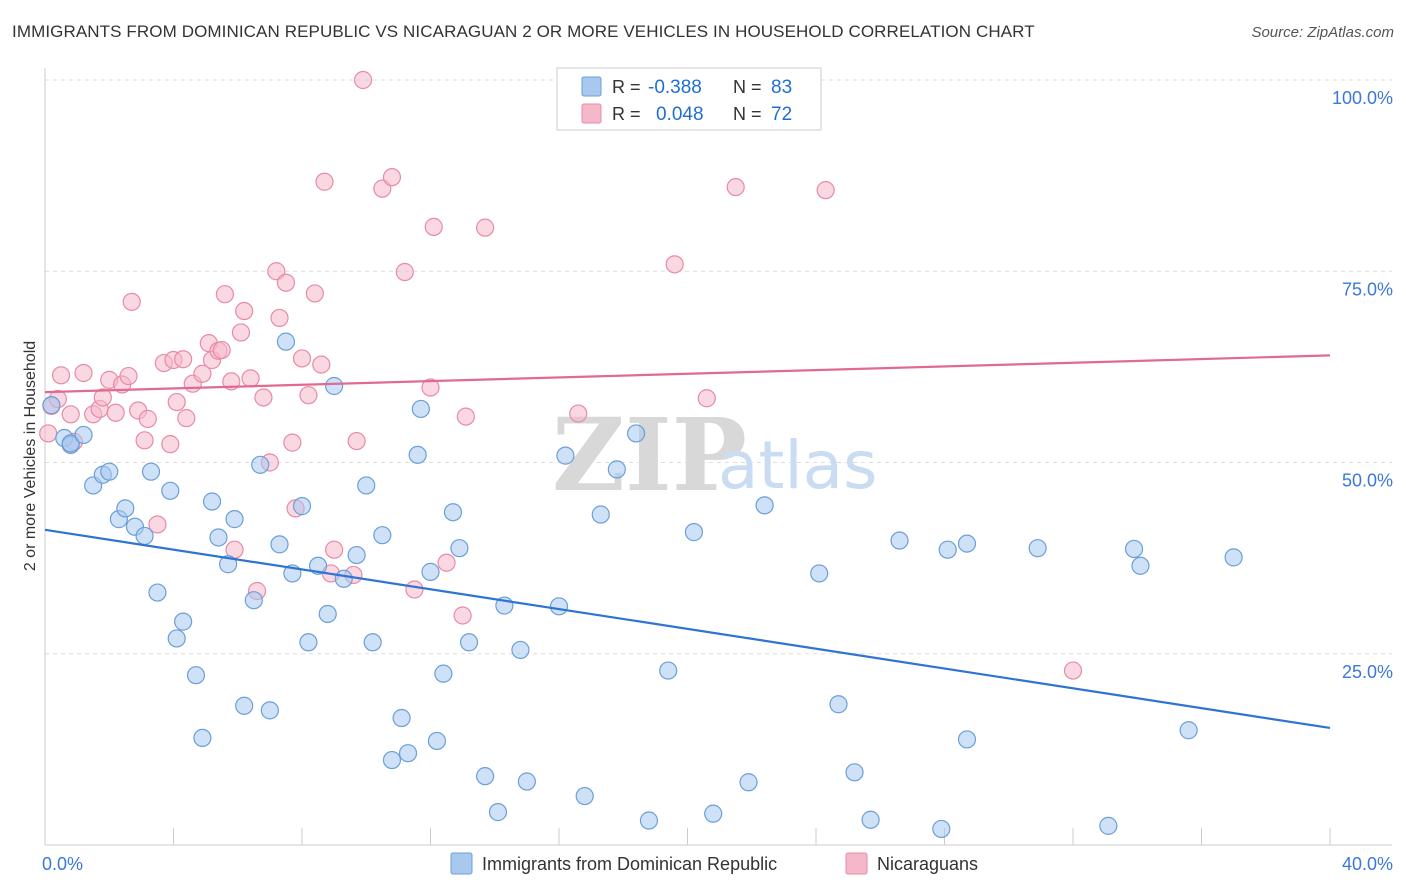 The image size is (1406, 892). I want to click on trend-line-nicaraguan, so click(687, 374).